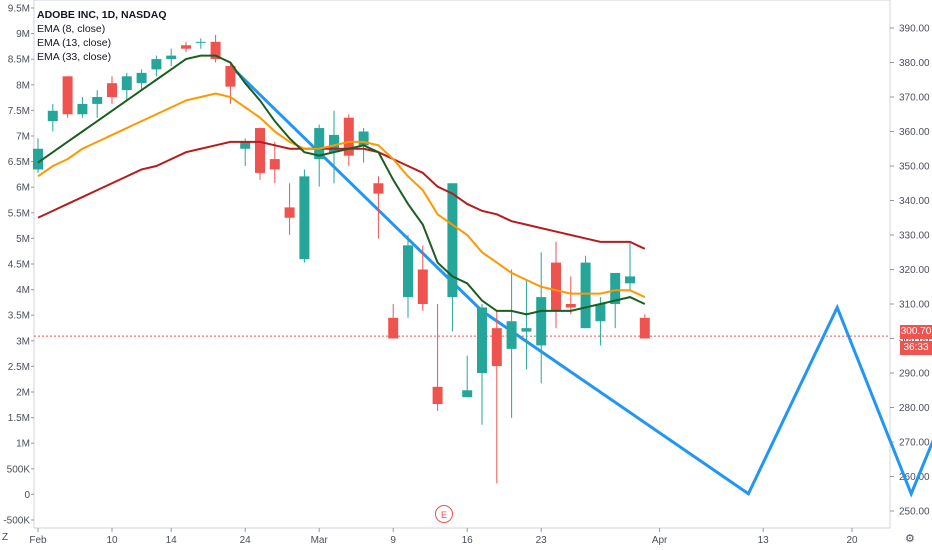 The image size is (932, 550). Describe the element at coordinates (74, 57) in the screenshot. I see `legend-ema33: EMA (33, close)` at that location.